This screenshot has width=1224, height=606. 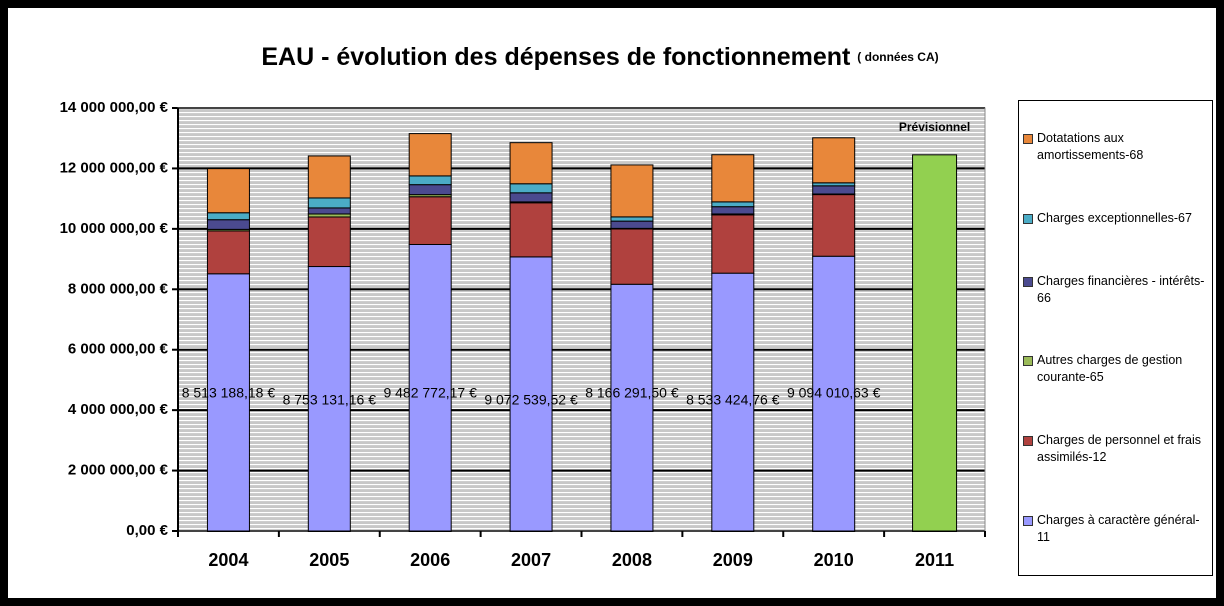 I want to click on value-label: 8 753 131,16 €, so click(x=330, y=400).